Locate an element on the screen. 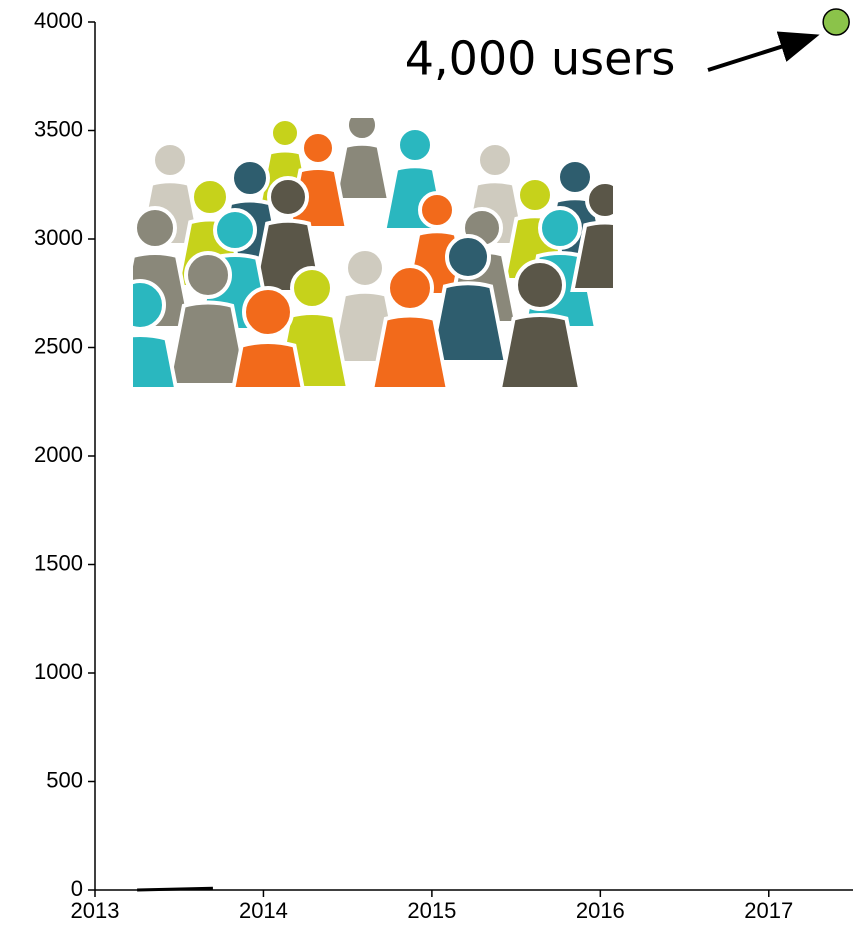  y-tick-label: 4000 is located at coordinates (58, 20).